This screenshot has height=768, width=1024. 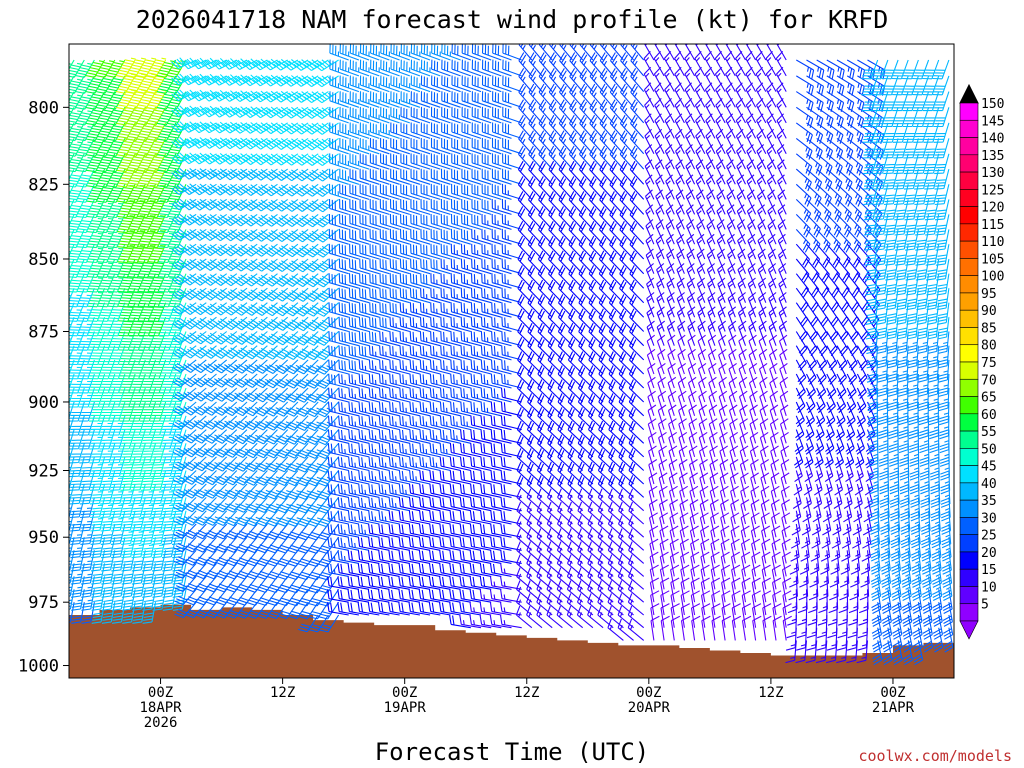 I want to click on colorbar-label: 150, so click(x=992, y=104).